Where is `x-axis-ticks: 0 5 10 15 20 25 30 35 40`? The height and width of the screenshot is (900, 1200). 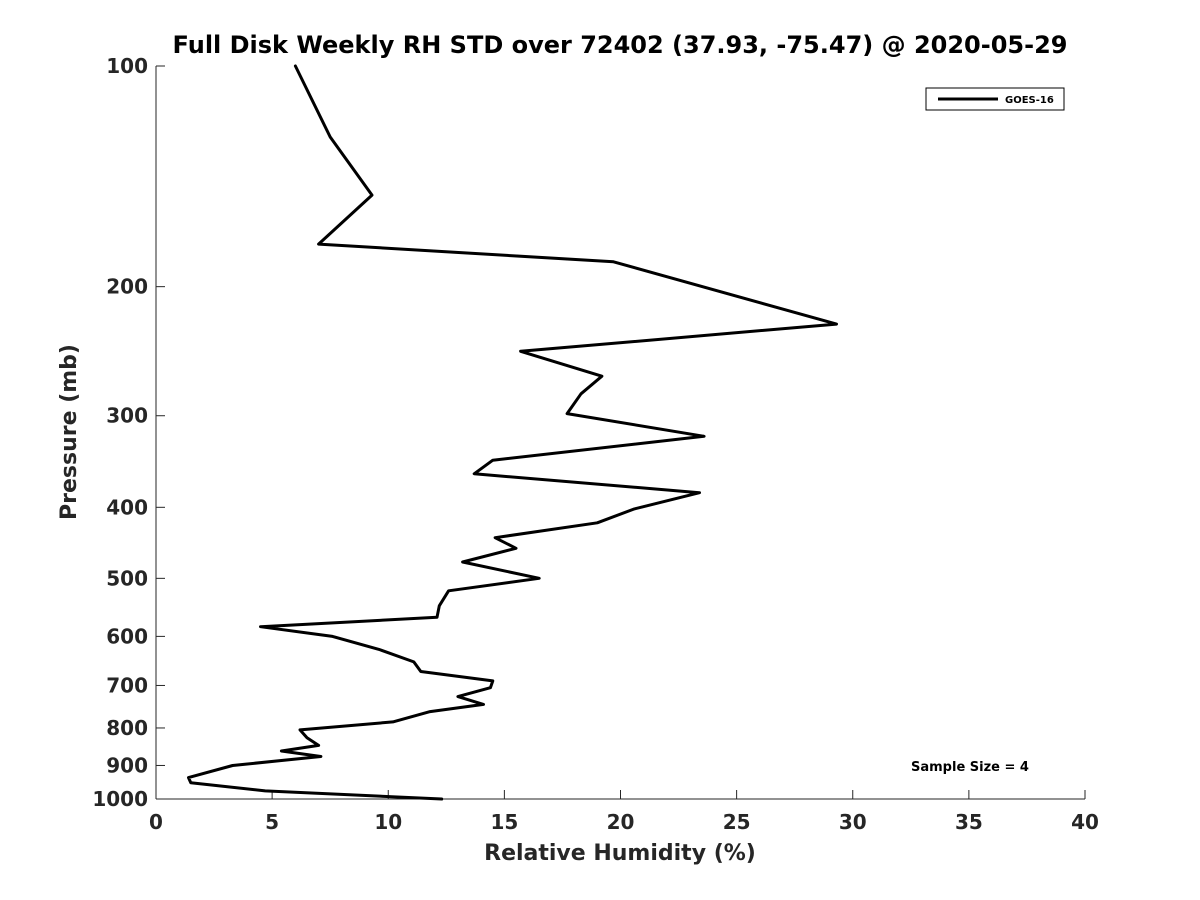 x-axis-ticks: 0 5 10 15 20 25 30 35 40 is located at coordinates (624, 812).